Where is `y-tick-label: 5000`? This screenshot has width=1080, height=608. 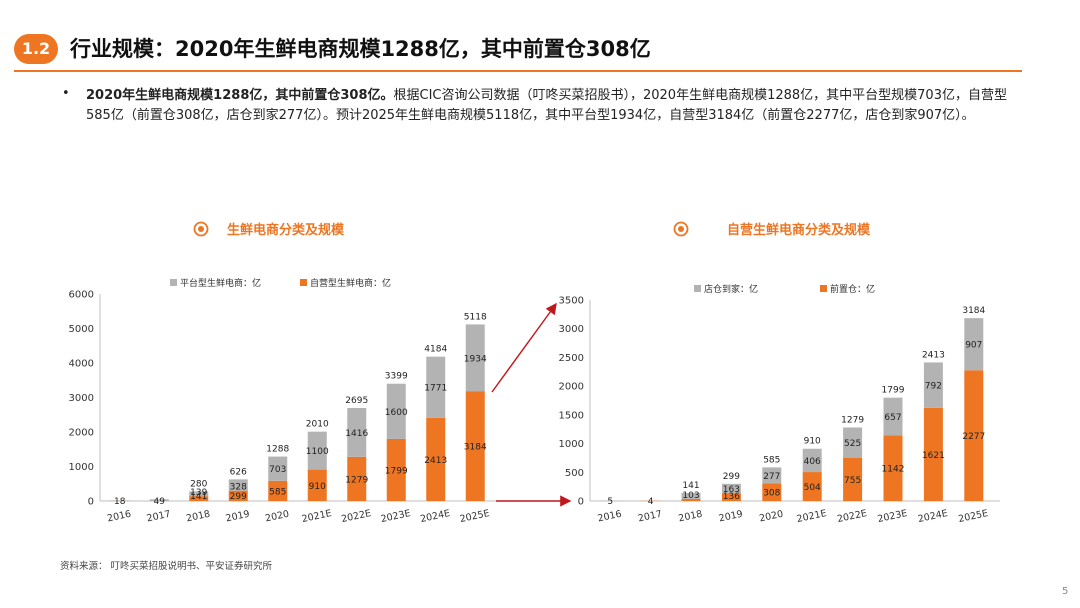 y-tick-label: 5000 is located at coordinates (81, 329).